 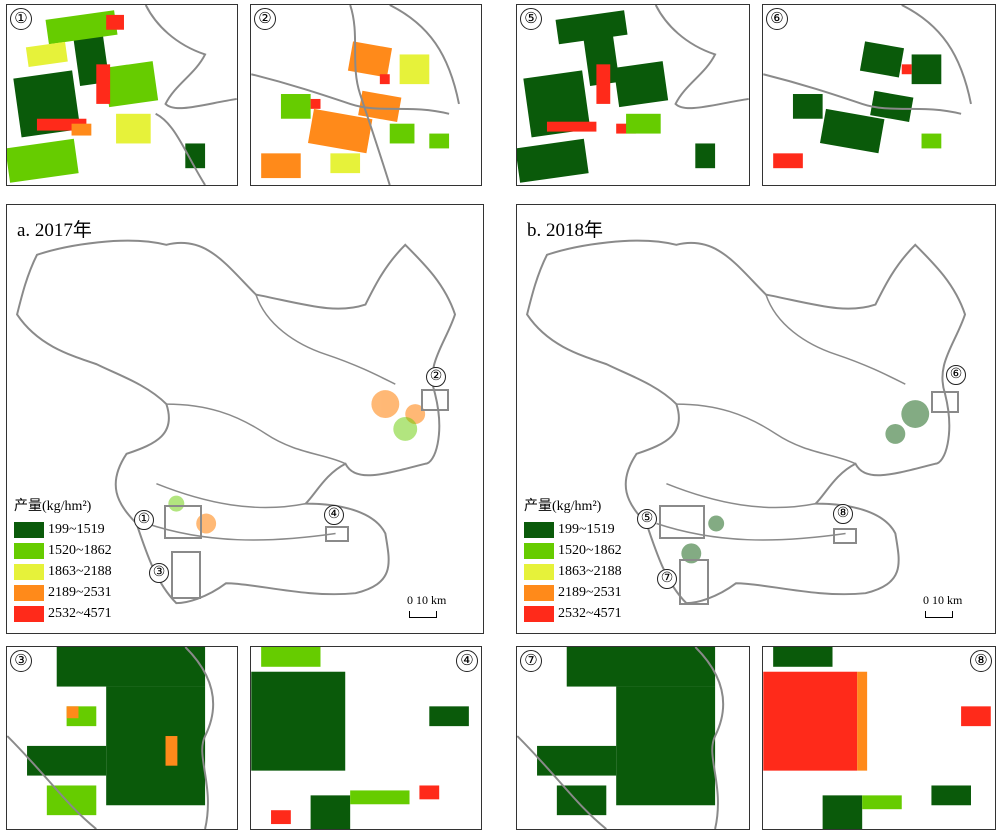 I want to click on scale-label-2018: 0 10 km, so click(x=943, y=600).